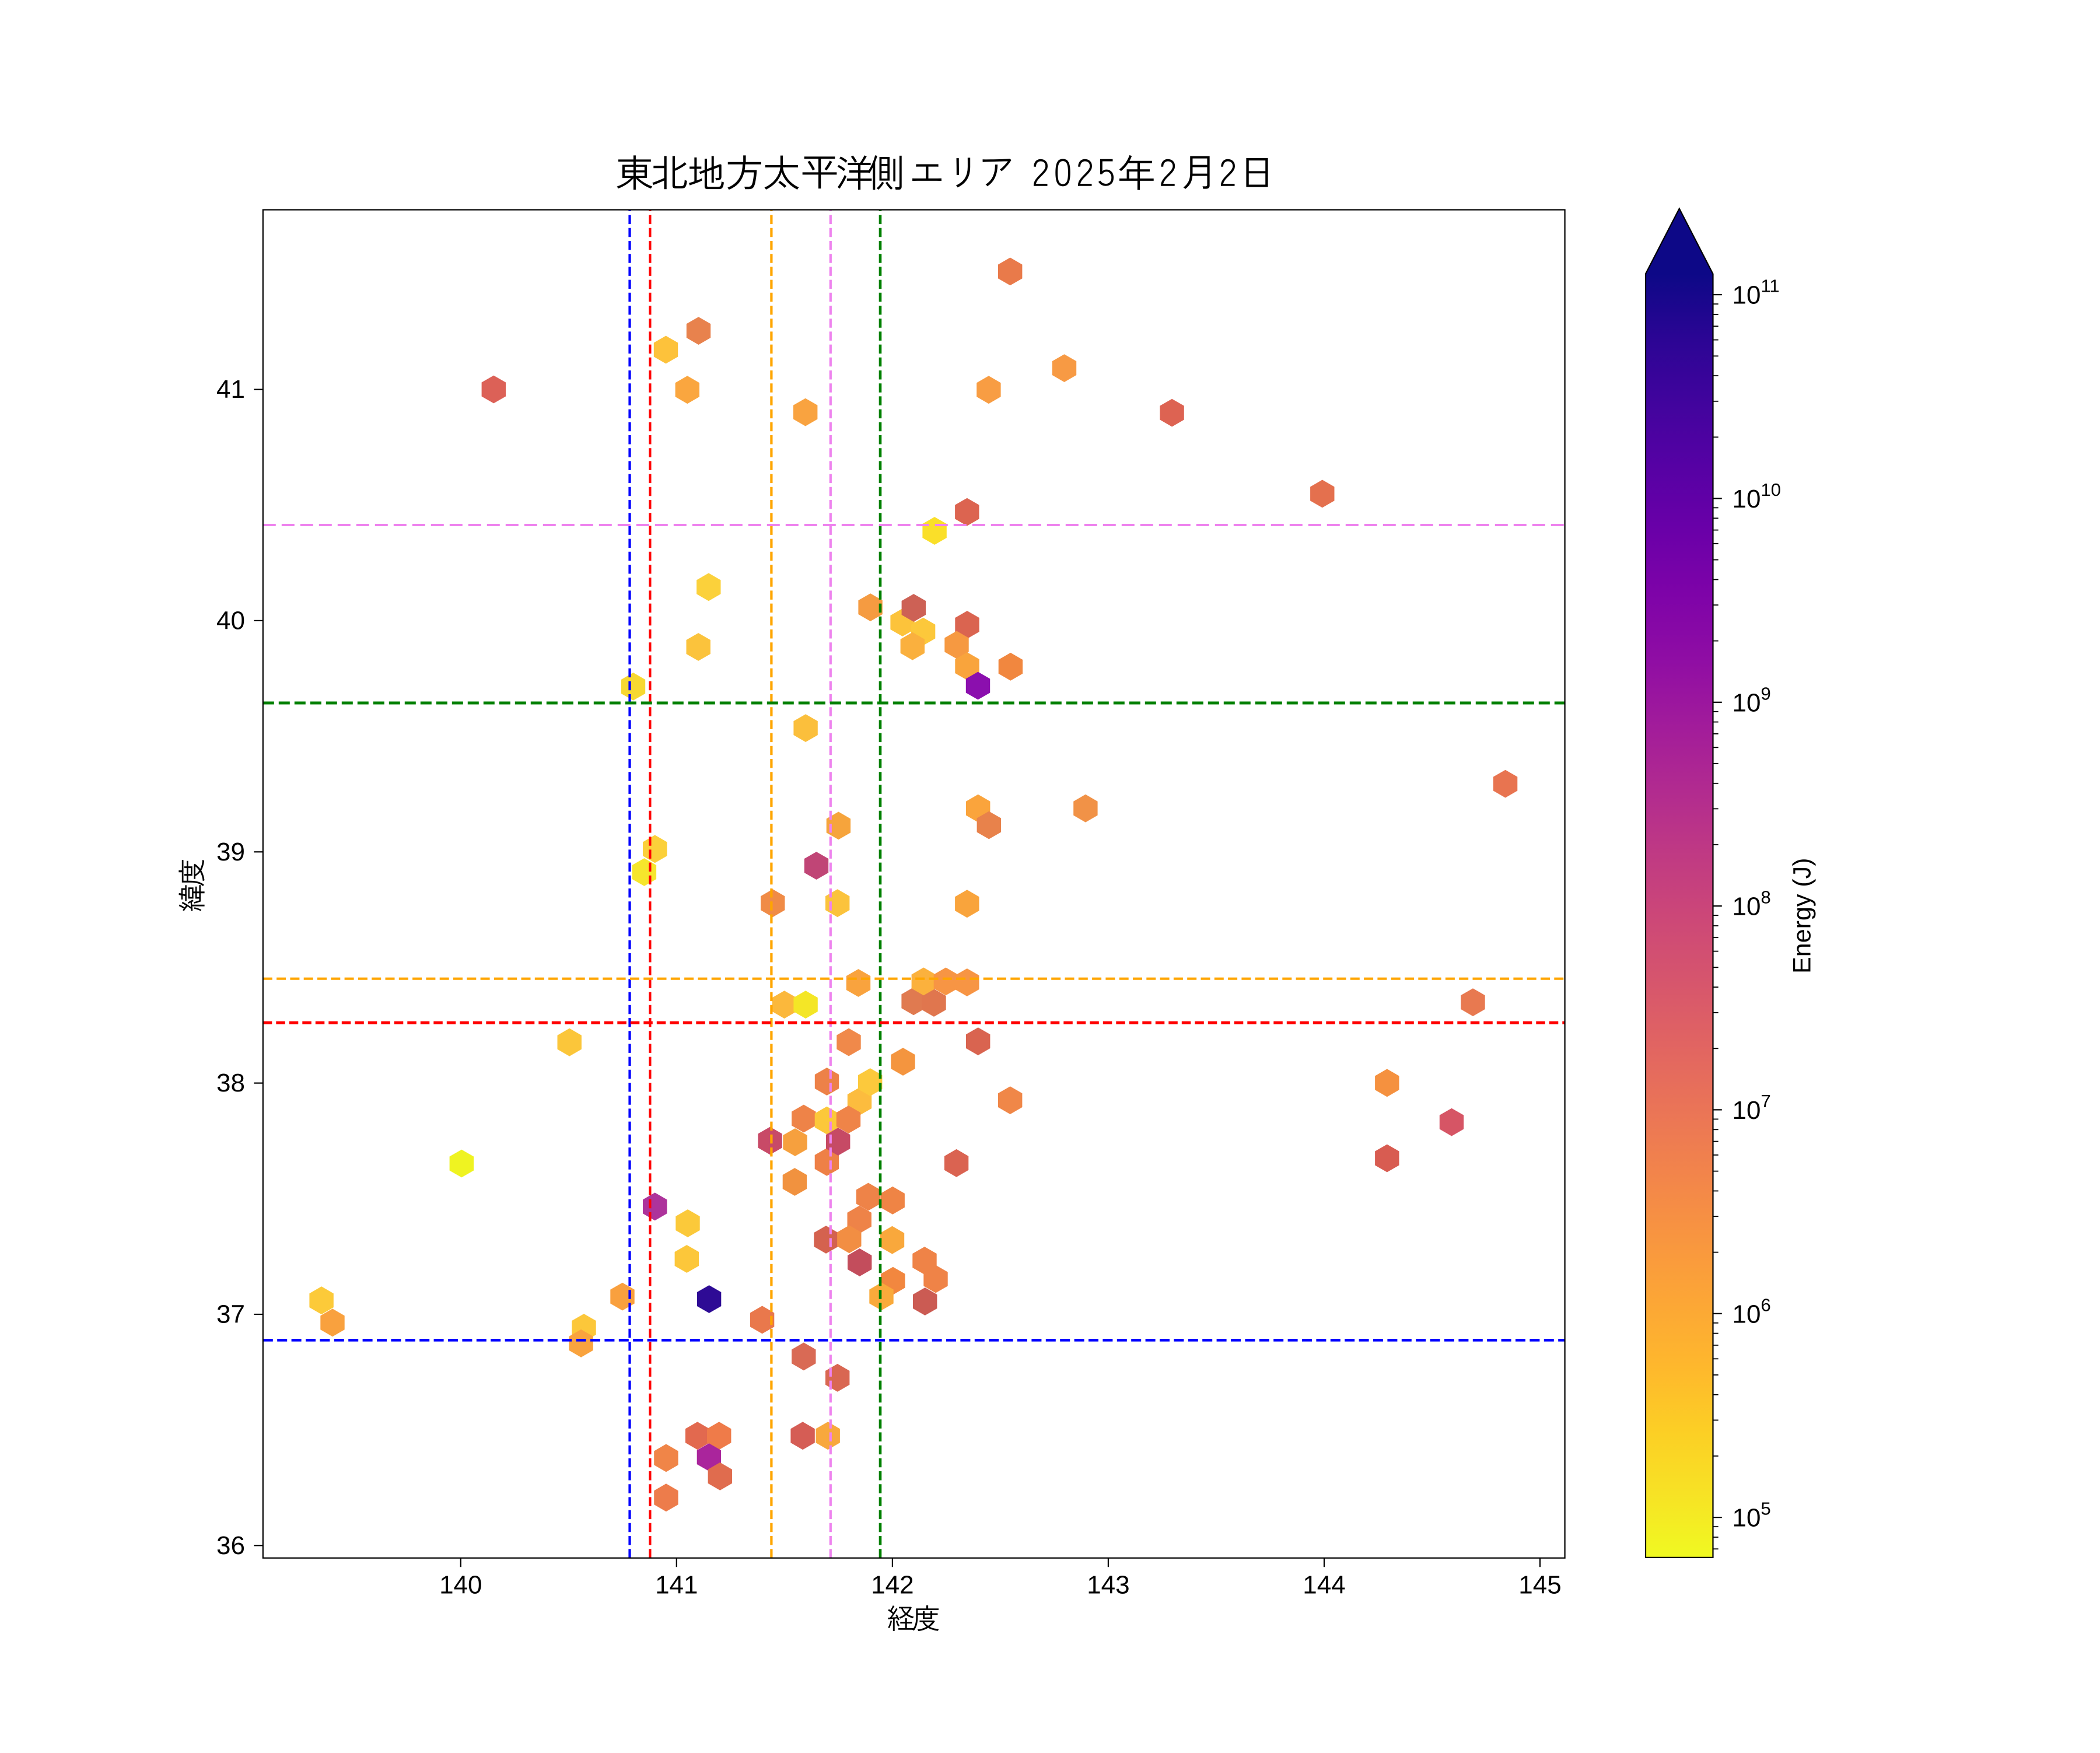 The height and width of the screenshot is (1753, 2100). I want to click on svg-text: Energy (J), so click(1803, 916).